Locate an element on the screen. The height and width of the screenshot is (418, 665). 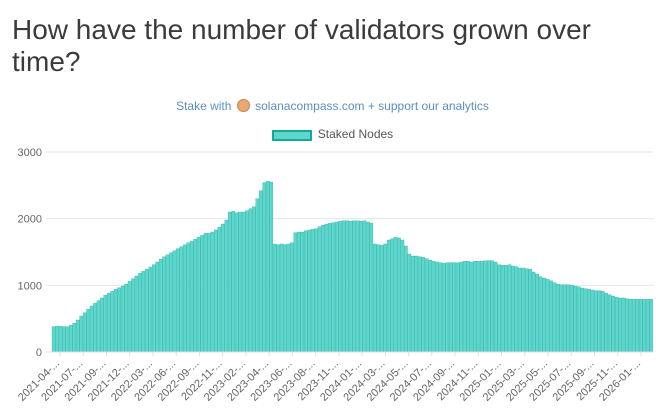
solanacompass-link: solanacompass.com is located at coordinates (310, 106).